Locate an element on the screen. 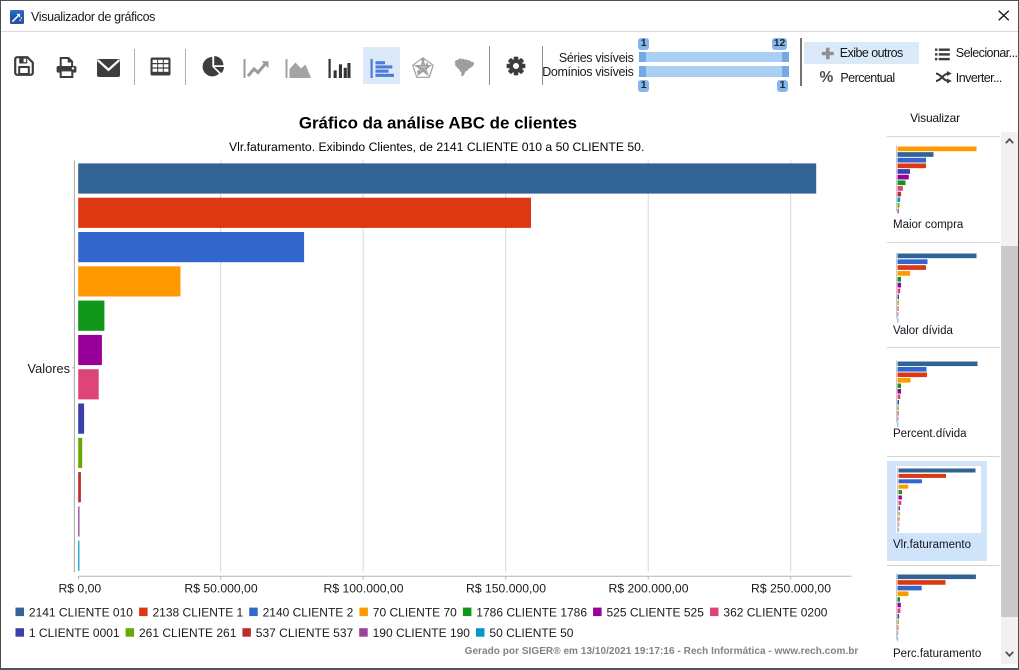 The height and width of the screenshot is (670, 1019). svg-text: 525 CLIENTE 525 is located at coordinates (656, 613).